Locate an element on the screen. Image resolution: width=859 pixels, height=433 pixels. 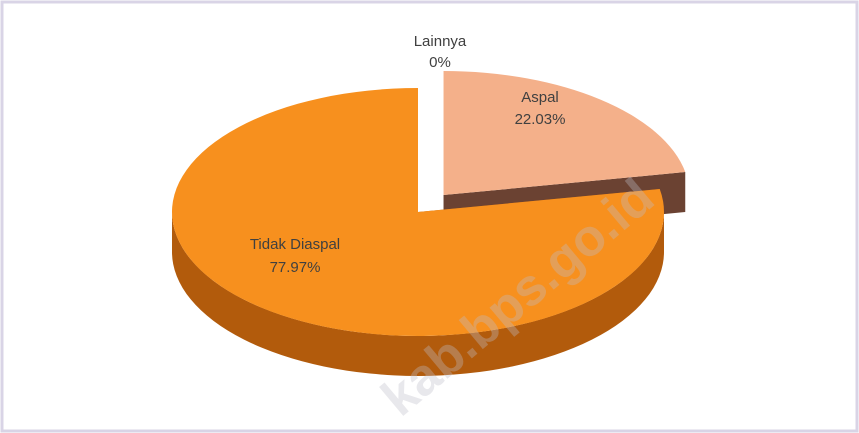
slice-value-label: 22.03% is located at coordinates (540, 119).